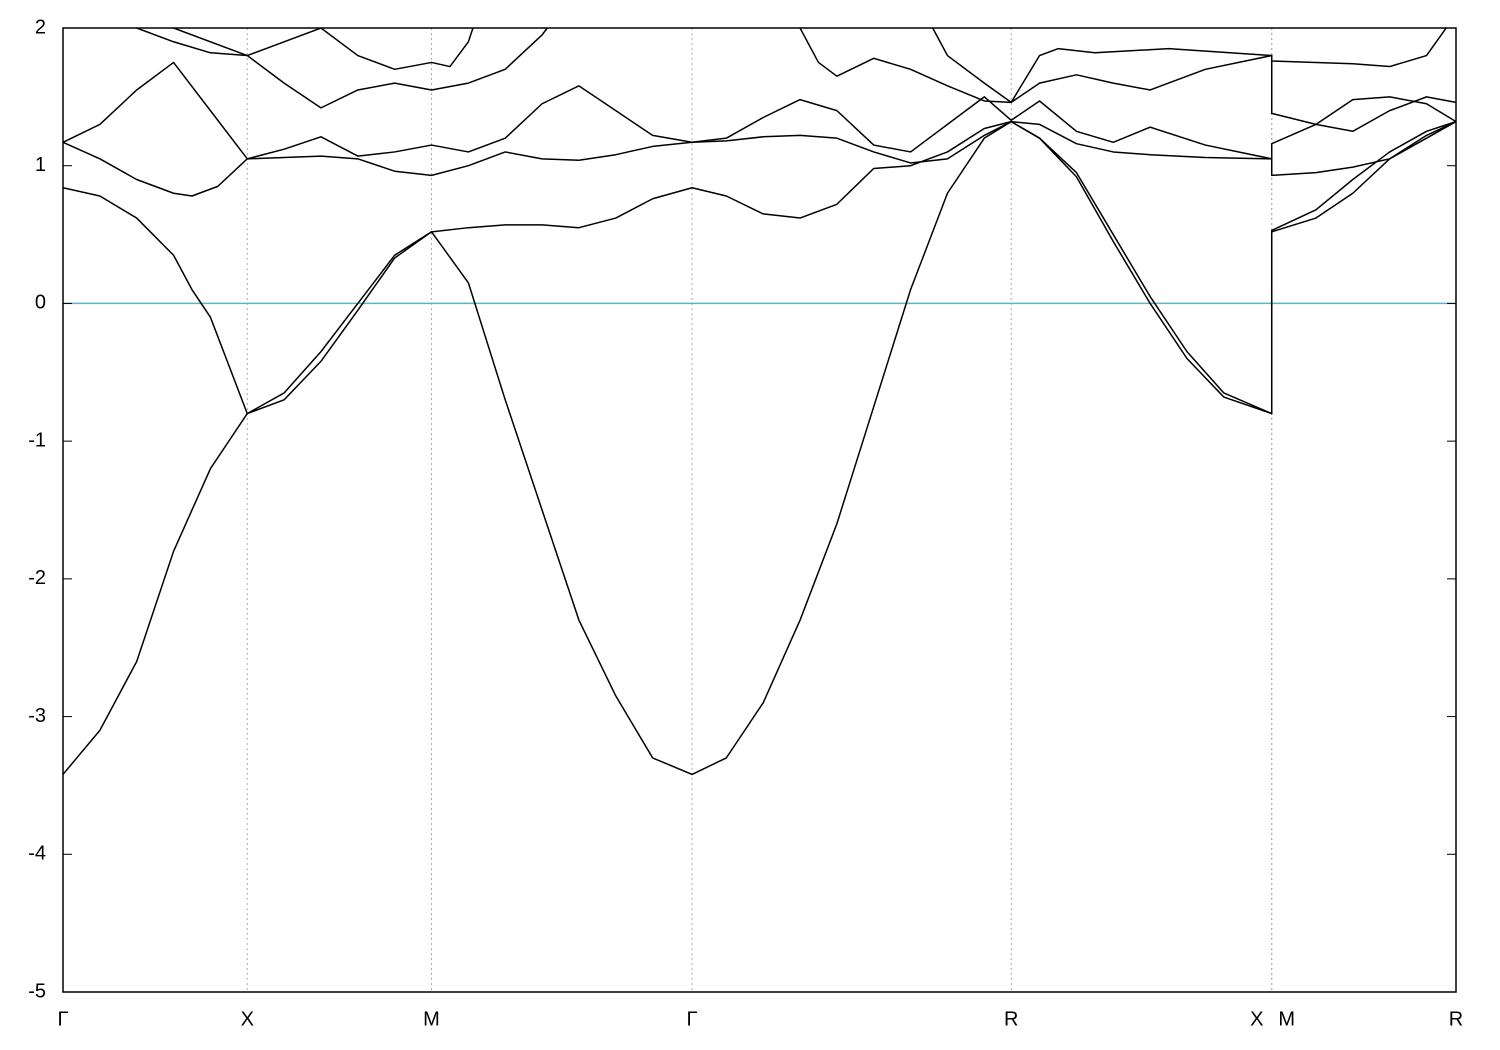  What do you see at coordinates (40, 303) in the screenshot?
I see `y-tick-label: 0` at bounding box center [40, 303].